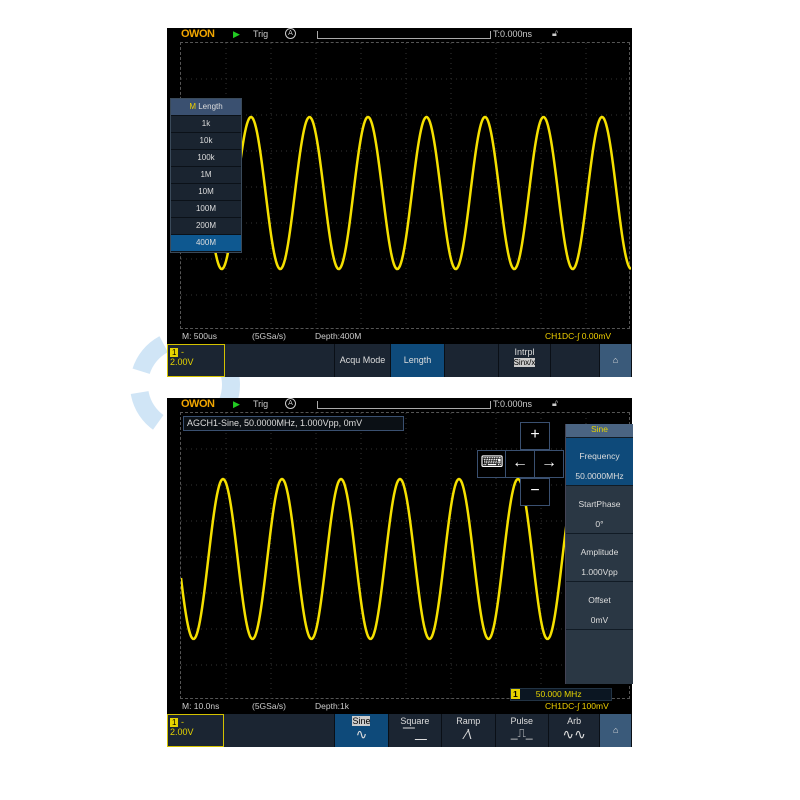 This screenshot has height=800, width=800. I want to click on plus-button: +, so click(535, 436).